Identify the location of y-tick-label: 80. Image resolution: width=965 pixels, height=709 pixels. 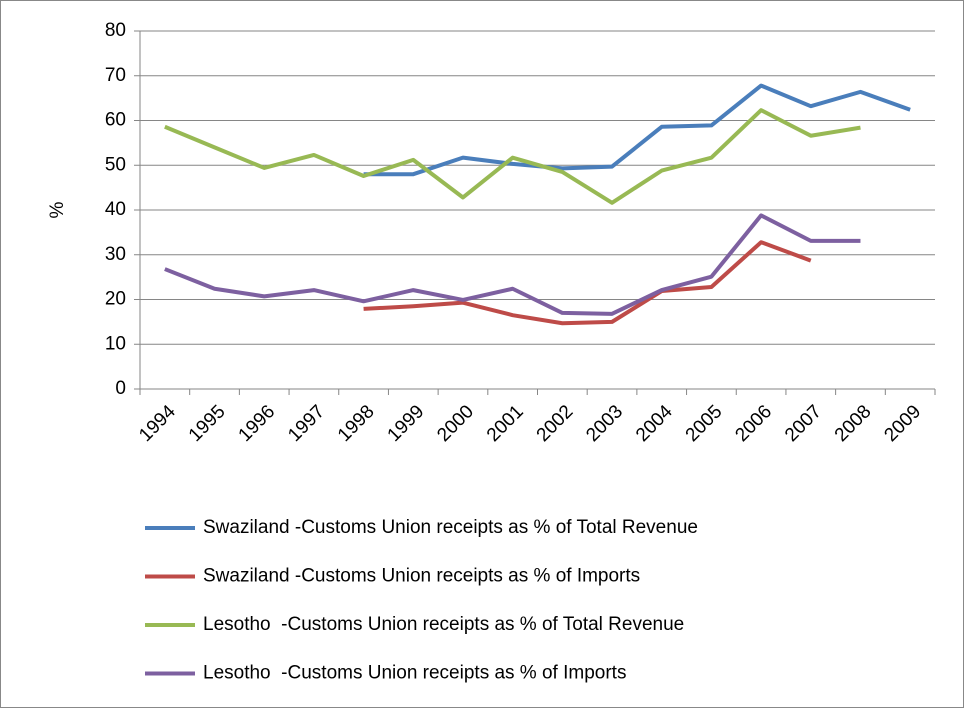
(115, 30).